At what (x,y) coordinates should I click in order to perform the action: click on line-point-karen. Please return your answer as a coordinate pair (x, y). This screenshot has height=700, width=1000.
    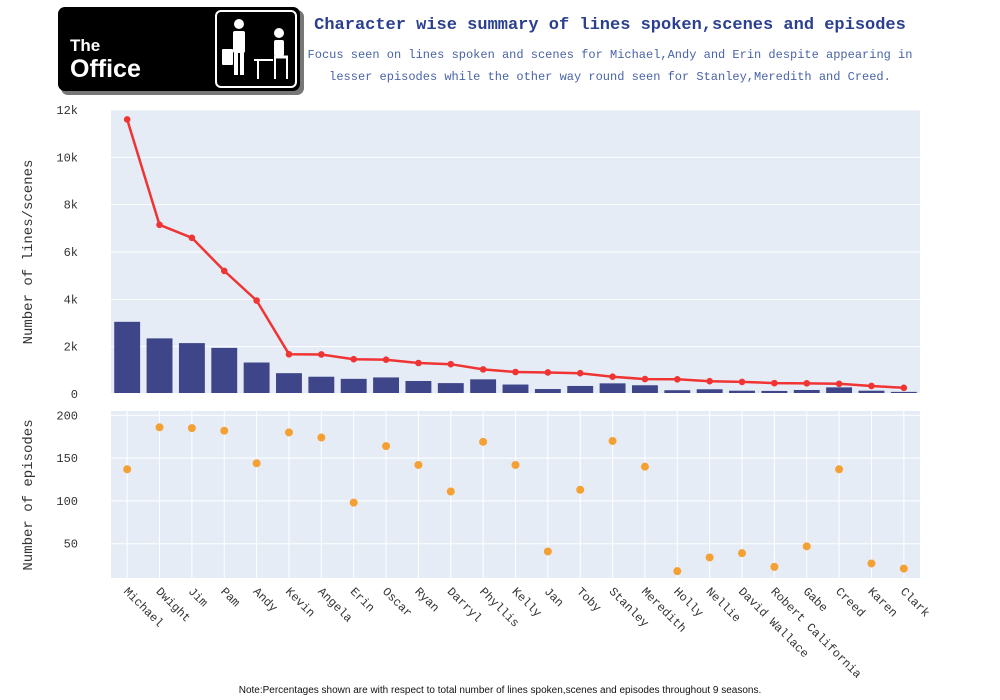
    Looking at the image, I should click on (871, 386).